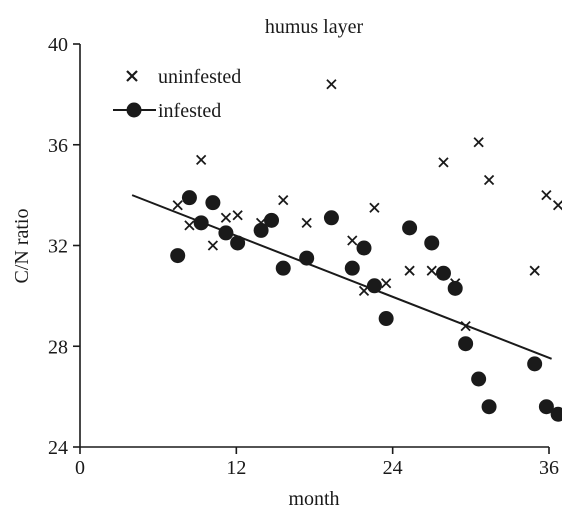 The image size is (562, 510). What do you see at coordinates (132, 76) in the screenshot?
I see `legend-marker-uninfested` at bounding box center [132, 76].